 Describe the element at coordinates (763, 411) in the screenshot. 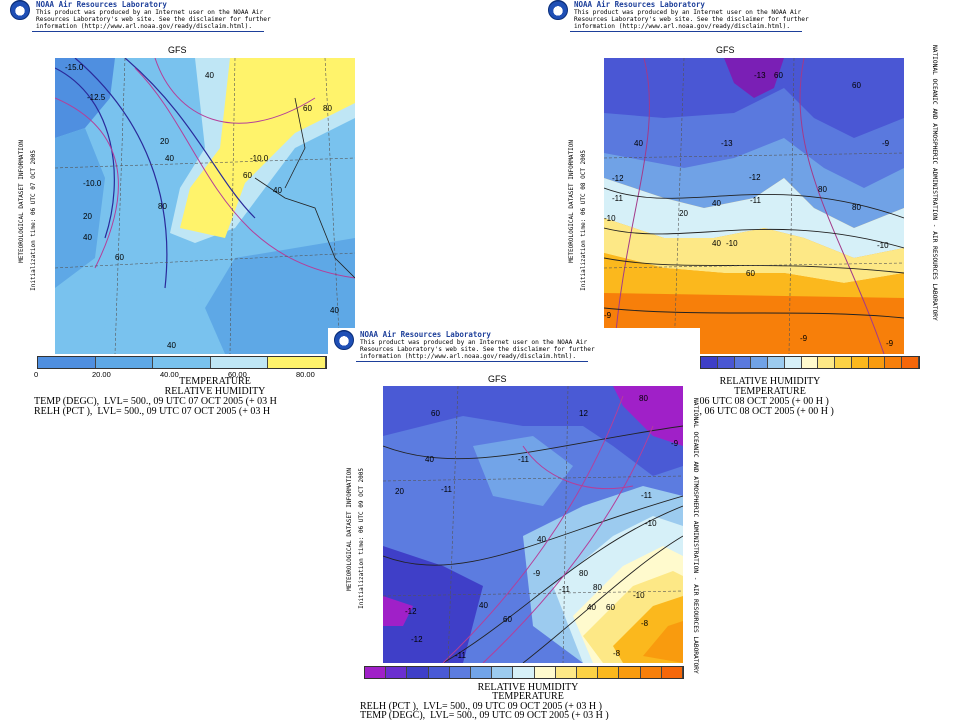

I see `legend-line: 0., 06 UTC 08 OCT 2005 (+ 00 H )` at that location.